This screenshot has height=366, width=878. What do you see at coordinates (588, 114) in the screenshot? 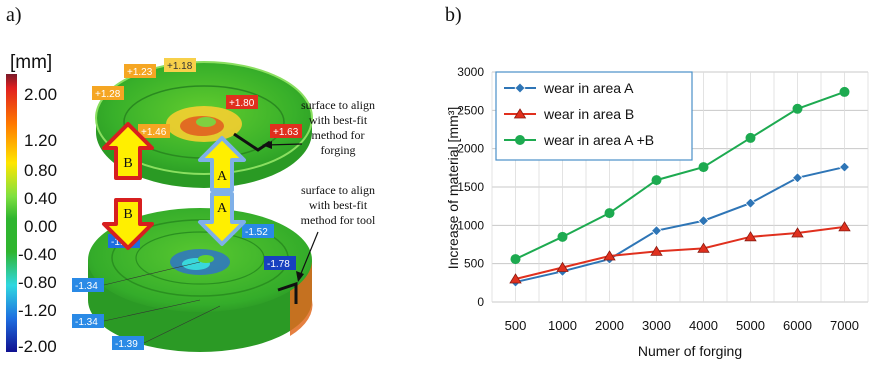
I see `legend-label: wear in area B` at bounding box center [588, 114].